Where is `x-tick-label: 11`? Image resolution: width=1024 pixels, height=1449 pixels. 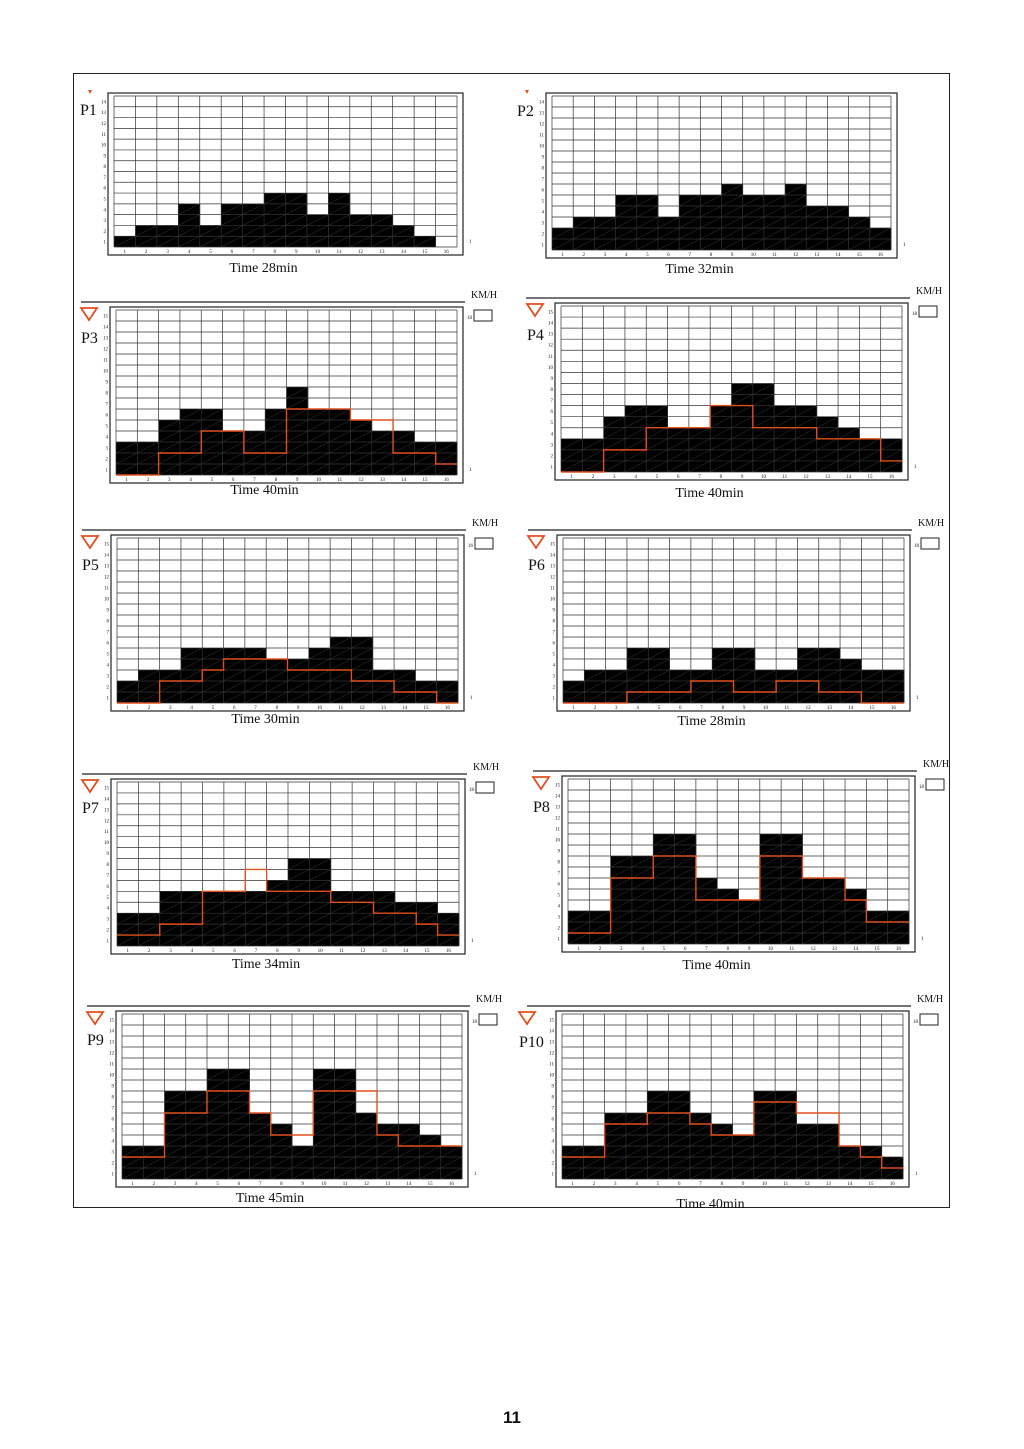 x-tick-label: 11 is located at coordinates (785, 1184).